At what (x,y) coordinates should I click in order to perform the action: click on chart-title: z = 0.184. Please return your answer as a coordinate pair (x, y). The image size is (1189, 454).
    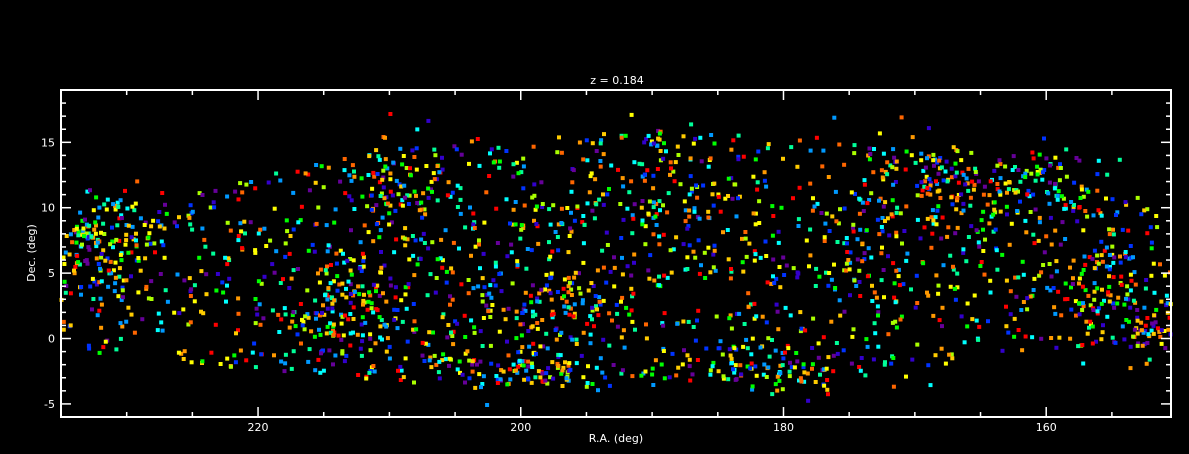
    Looking at the image, I should click on (616, 80).